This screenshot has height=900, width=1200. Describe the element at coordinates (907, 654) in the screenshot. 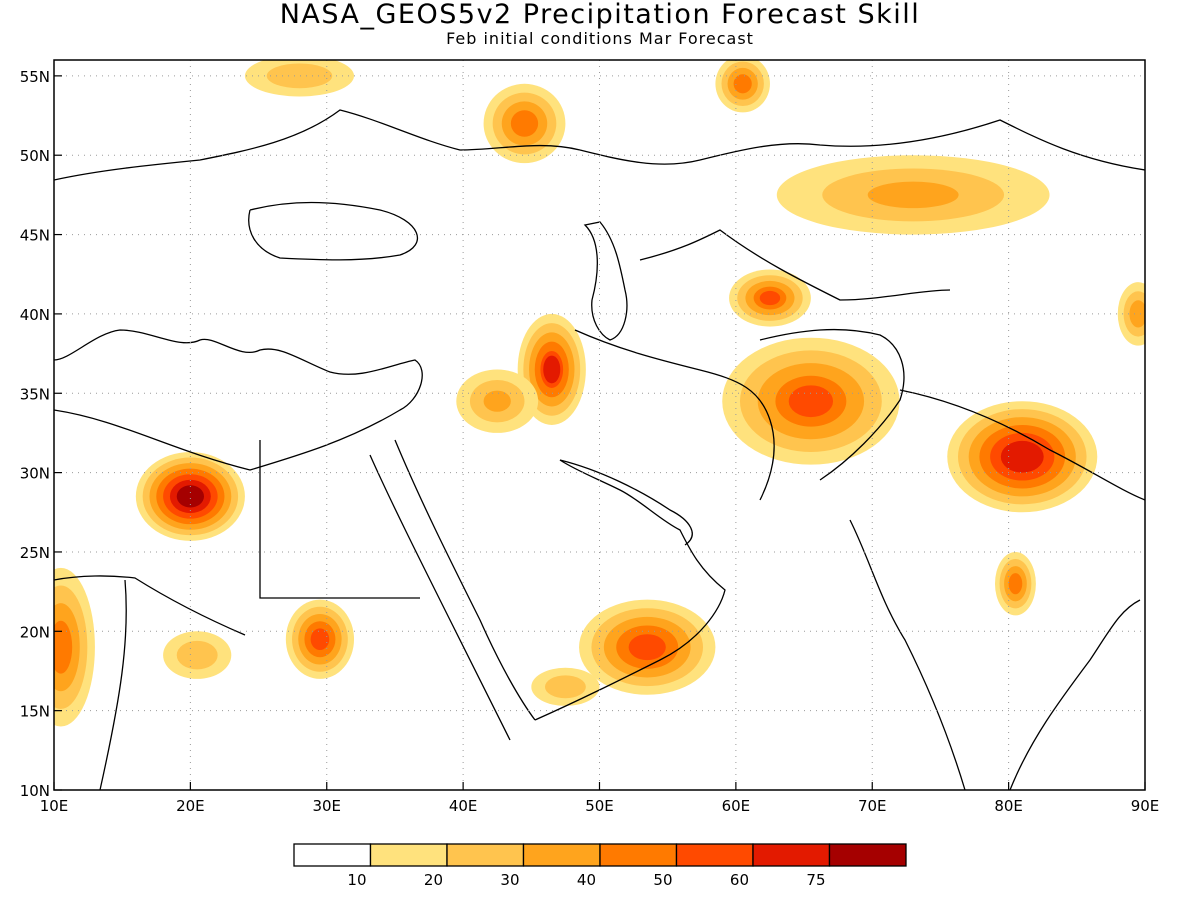

I see `india-coast` at that location.